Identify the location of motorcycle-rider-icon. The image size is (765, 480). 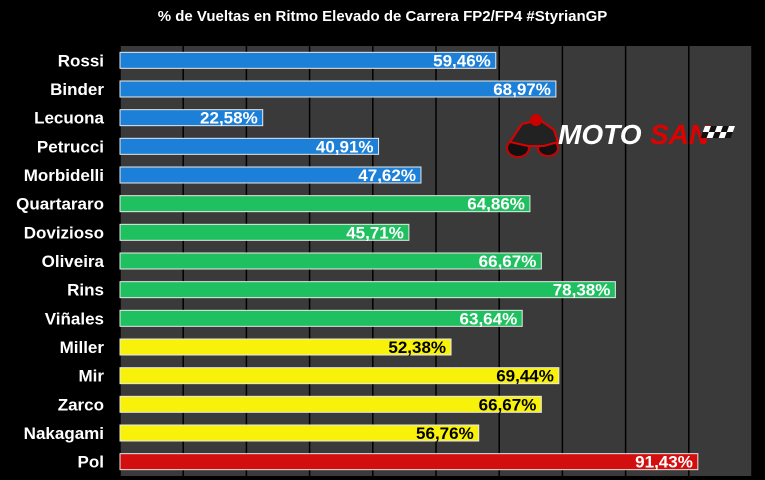
(533, 136).